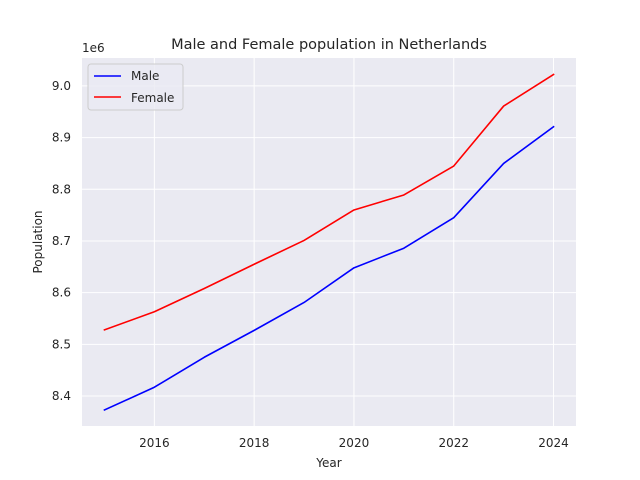 This screenshot has height=480, width=640. Describe the element at coordinates (553, 443) in the screenshot. I see `x-tick-label: 2024` at that location.